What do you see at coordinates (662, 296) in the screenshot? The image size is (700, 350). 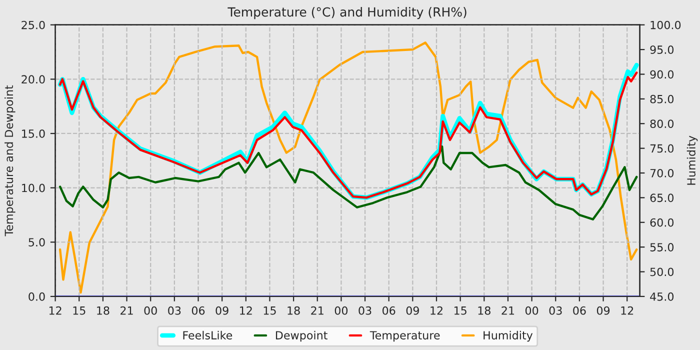 I see `y2-tick-label: 45.0` at bounding box center [662, 296].